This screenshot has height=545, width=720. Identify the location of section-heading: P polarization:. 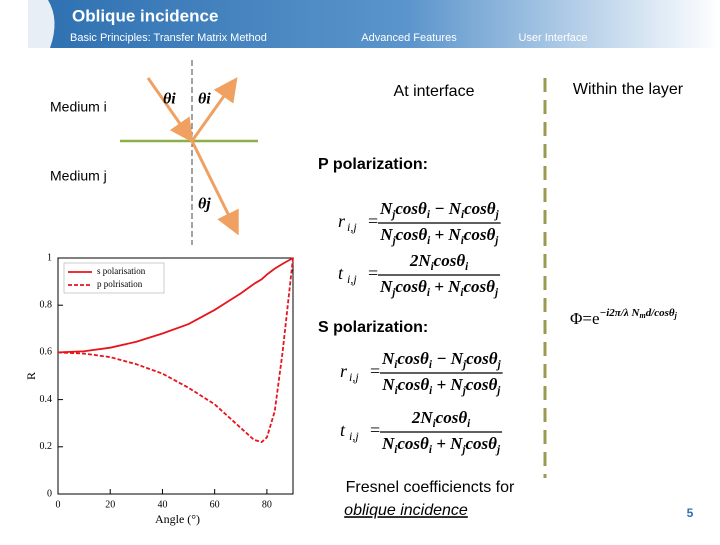
(373, 164).